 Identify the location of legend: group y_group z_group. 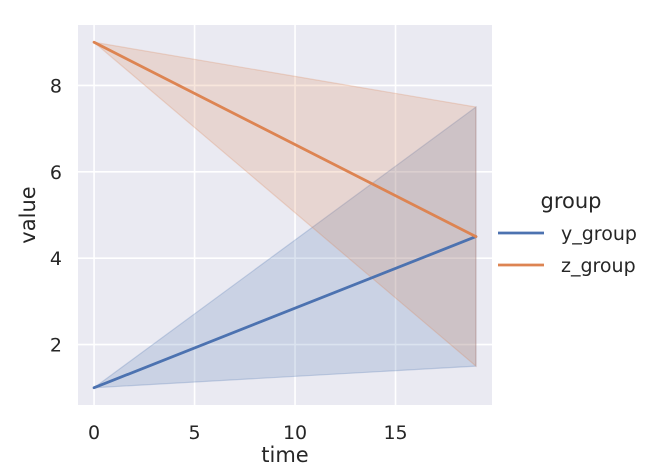
(567, 233).